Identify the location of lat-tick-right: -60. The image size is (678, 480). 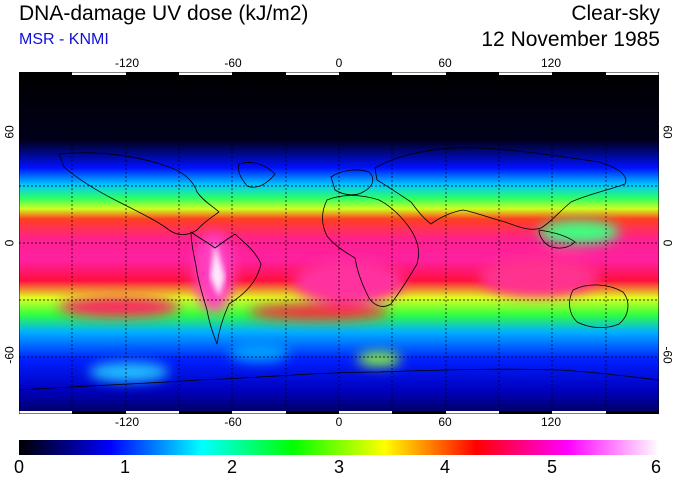
(667, 355).